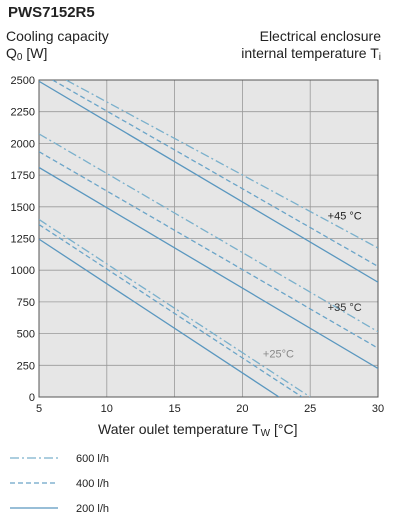  What do you see at coordinates (320, 36) in the screenshot?
I see `enclosure-temp-label: Electrical enclosure` at bounding box center [320, 36].